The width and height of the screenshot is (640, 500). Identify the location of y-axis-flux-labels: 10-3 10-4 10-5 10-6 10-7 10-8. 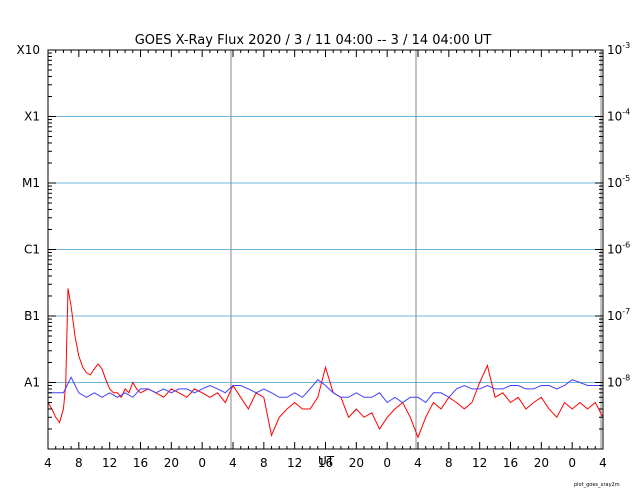
(618, 215).